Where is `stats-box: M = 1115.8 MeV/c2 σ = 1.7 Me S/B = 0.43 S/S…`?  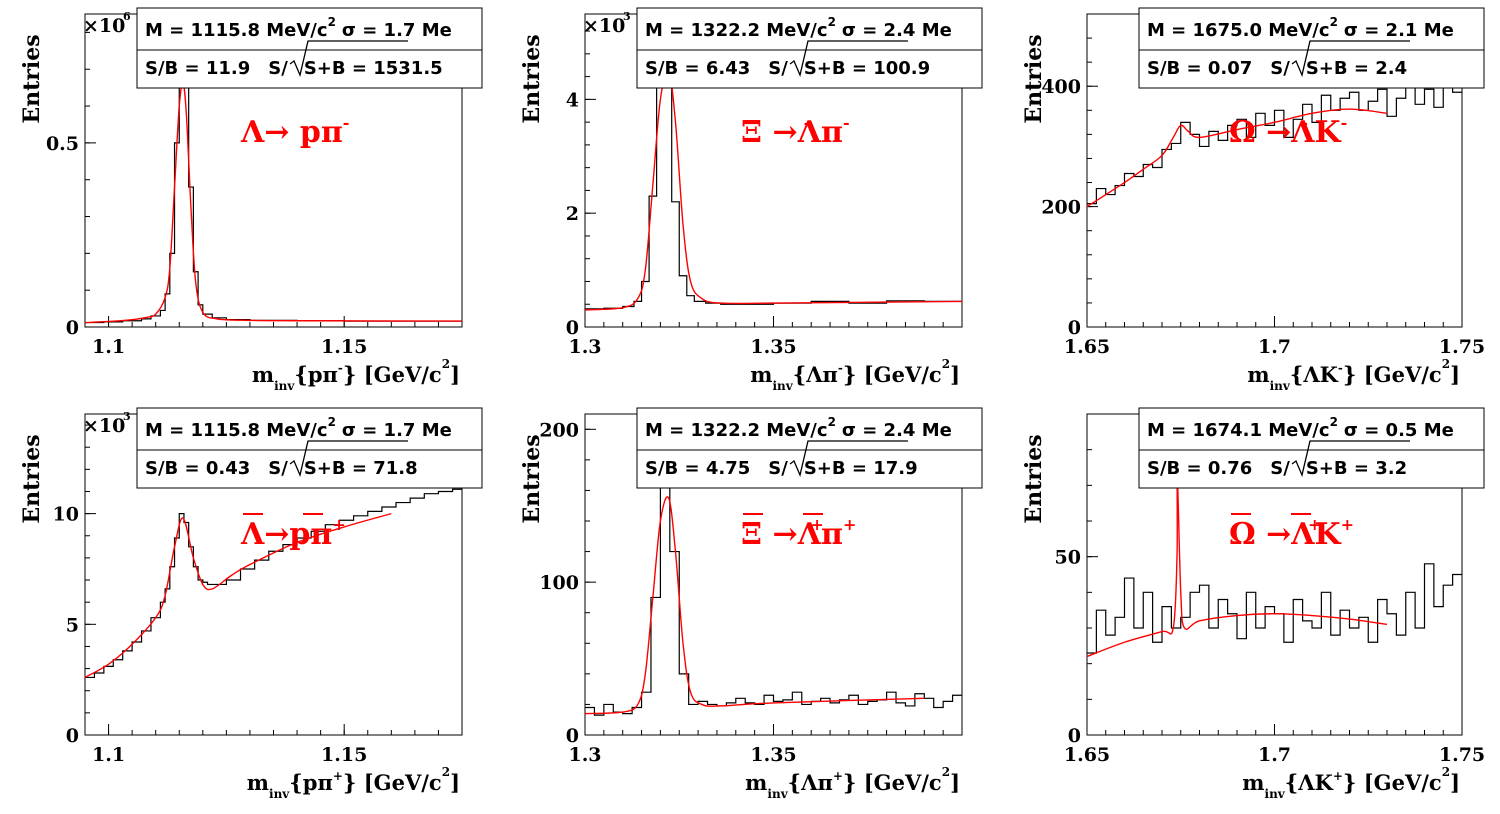 stats-box: M = 1115.8 MeV/c2 σ = 1.7 Me S/B = 0.43 S/S… is located at coordinates (309, 448).